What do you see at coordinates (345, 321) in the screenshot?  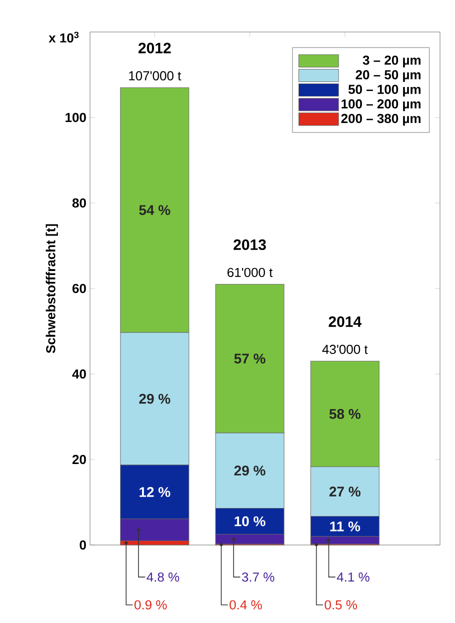 I see `x-tick-label: 2014` at bounding box center [345, 321].